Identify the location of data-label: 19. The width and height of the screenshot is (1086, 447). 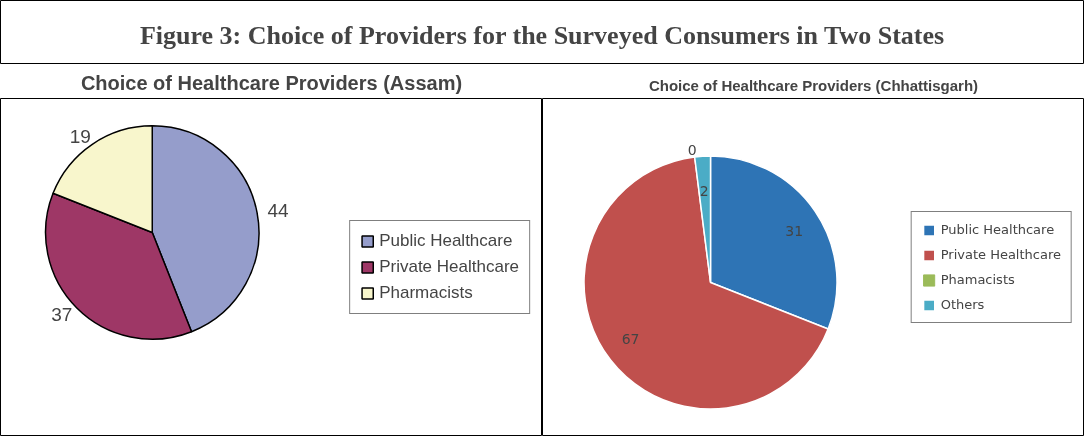
(80, 136).